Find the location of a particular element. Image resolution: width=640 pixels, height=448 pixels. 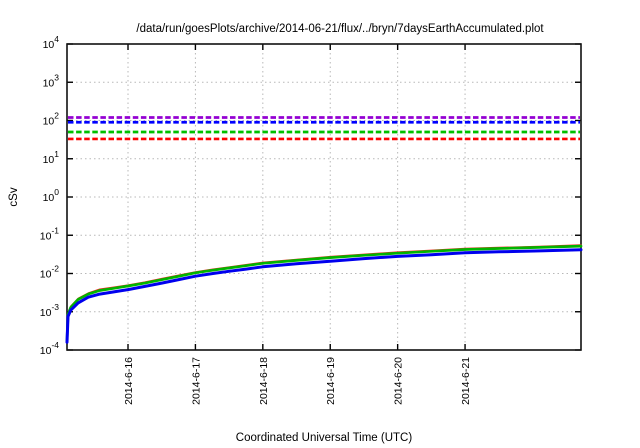

y-tick-label: 10⁻¹ is located at coordinates (50, 233).